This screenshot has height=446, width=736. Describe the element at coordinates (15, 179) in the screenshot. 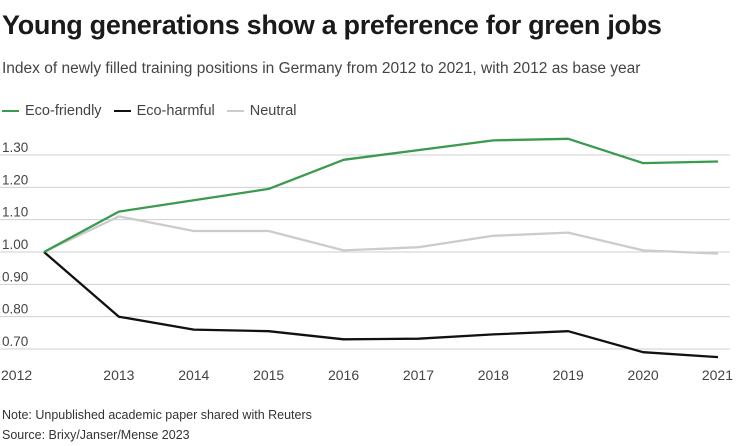

I see `y-tick-label: 1.20` at that location.